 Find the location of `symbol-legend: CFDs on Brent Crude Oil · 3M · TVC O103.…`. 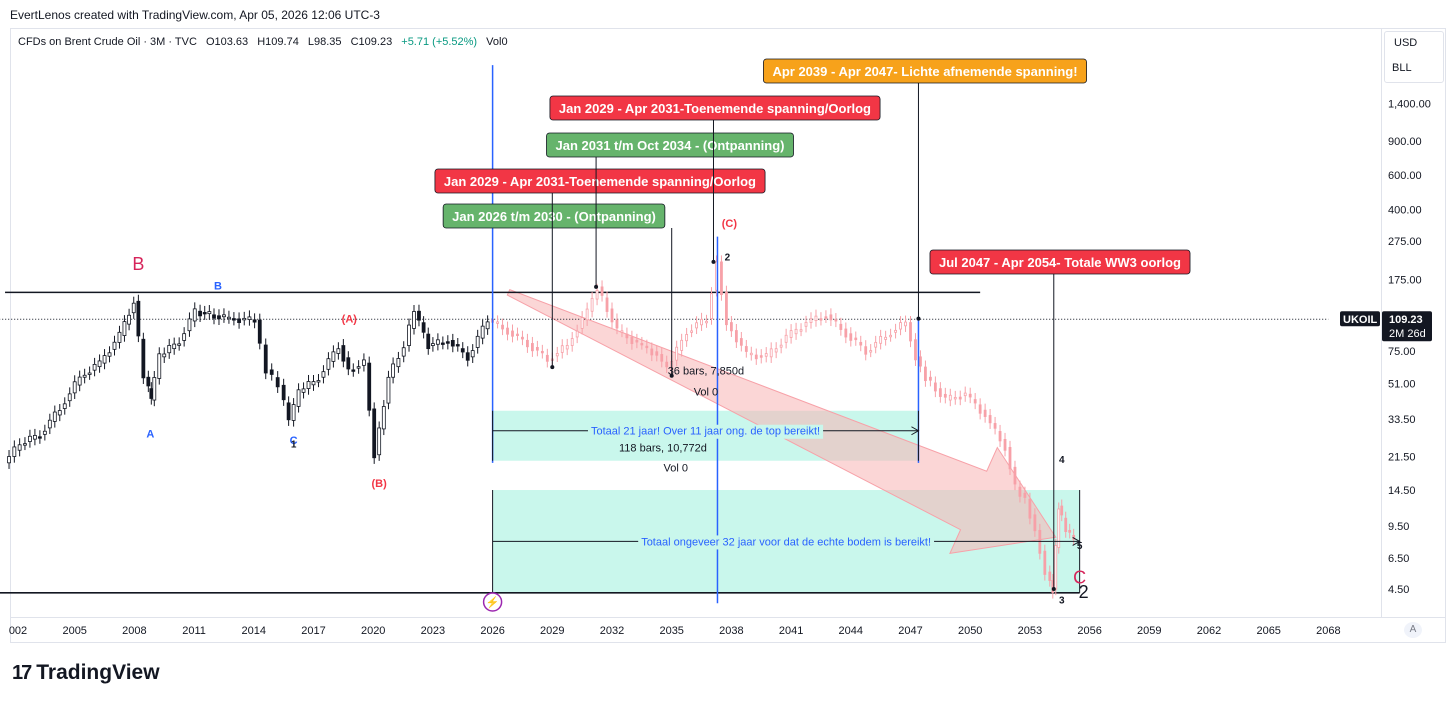

symbol-legend: CFDs on Brent Crude Oil · 3M · TVC O103.… is located at coordinates (266, 42).